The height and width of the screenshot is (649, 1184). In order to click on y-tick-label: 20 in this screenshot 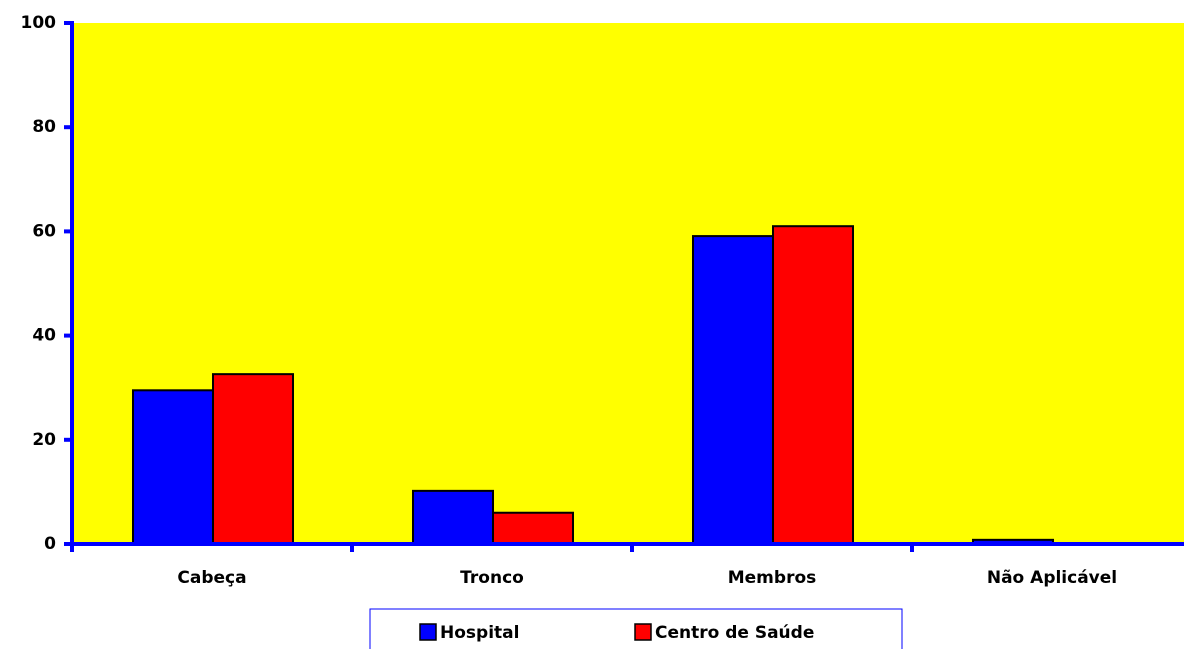, I will do `click(44, 440)`.